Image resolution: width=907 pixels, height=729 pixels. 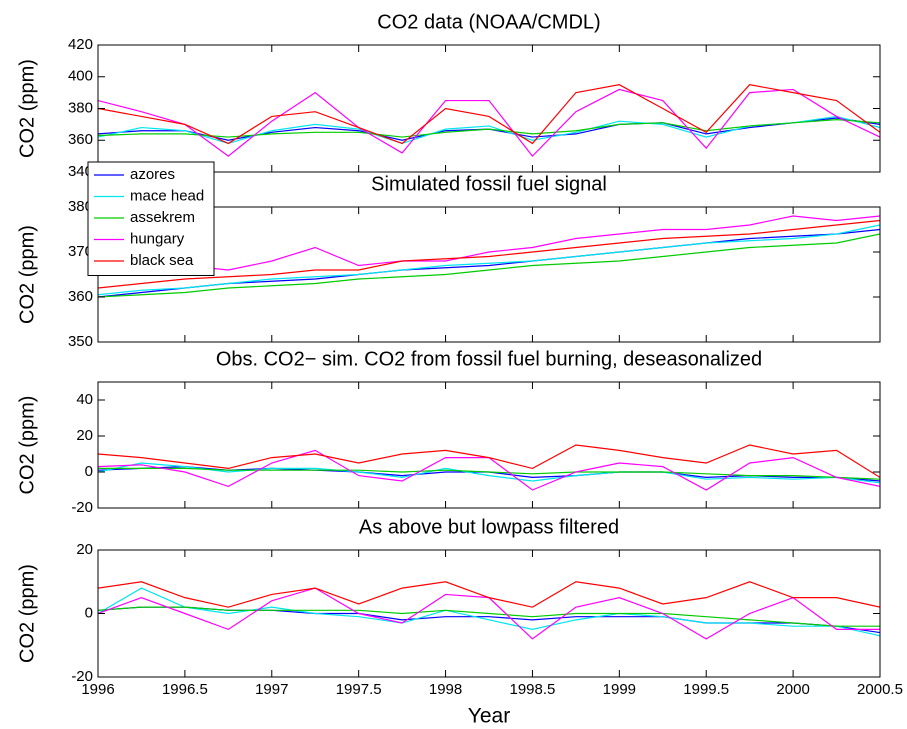 What do you see at coordinates (162, 260) in the screenshot?
I see `legend-label: black sea` at bounding box center [162, 260].